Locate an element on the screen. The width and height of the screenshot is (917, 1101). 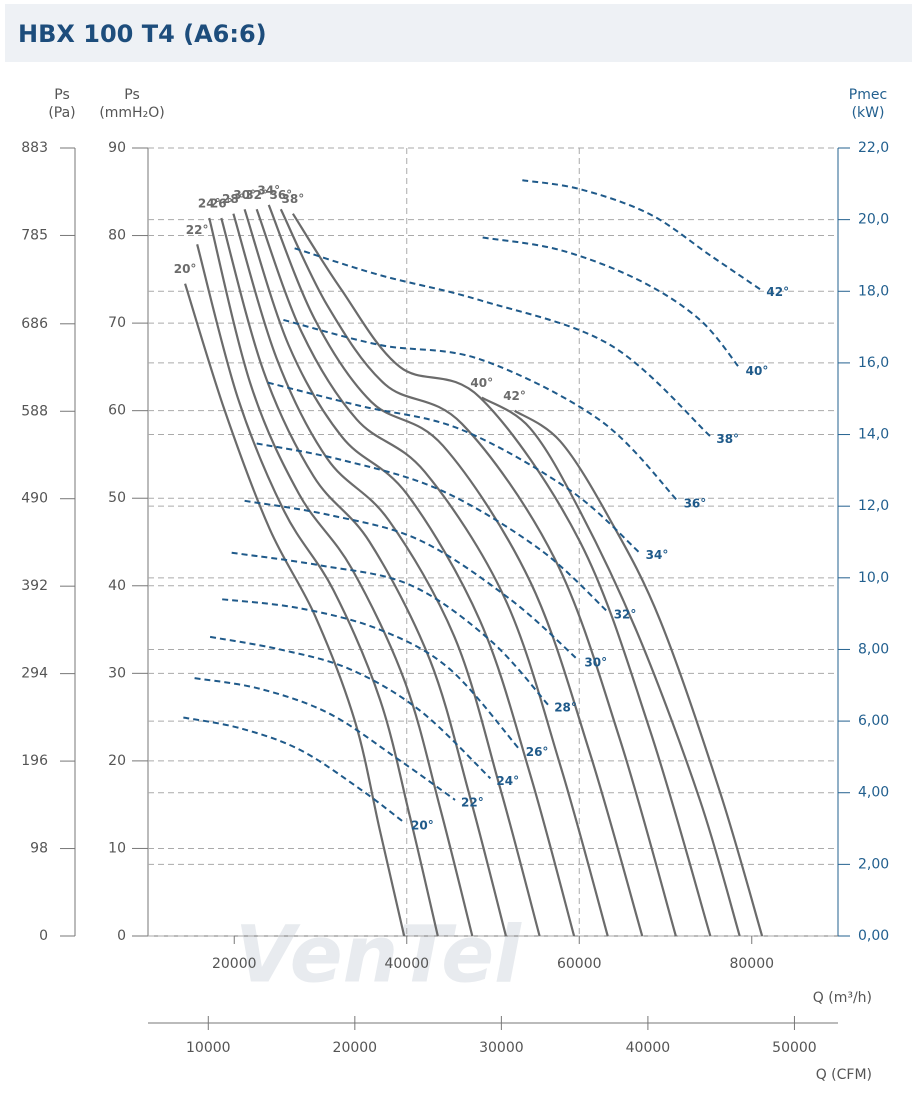
watermark: VenTel is located at coordinates (378, 955).